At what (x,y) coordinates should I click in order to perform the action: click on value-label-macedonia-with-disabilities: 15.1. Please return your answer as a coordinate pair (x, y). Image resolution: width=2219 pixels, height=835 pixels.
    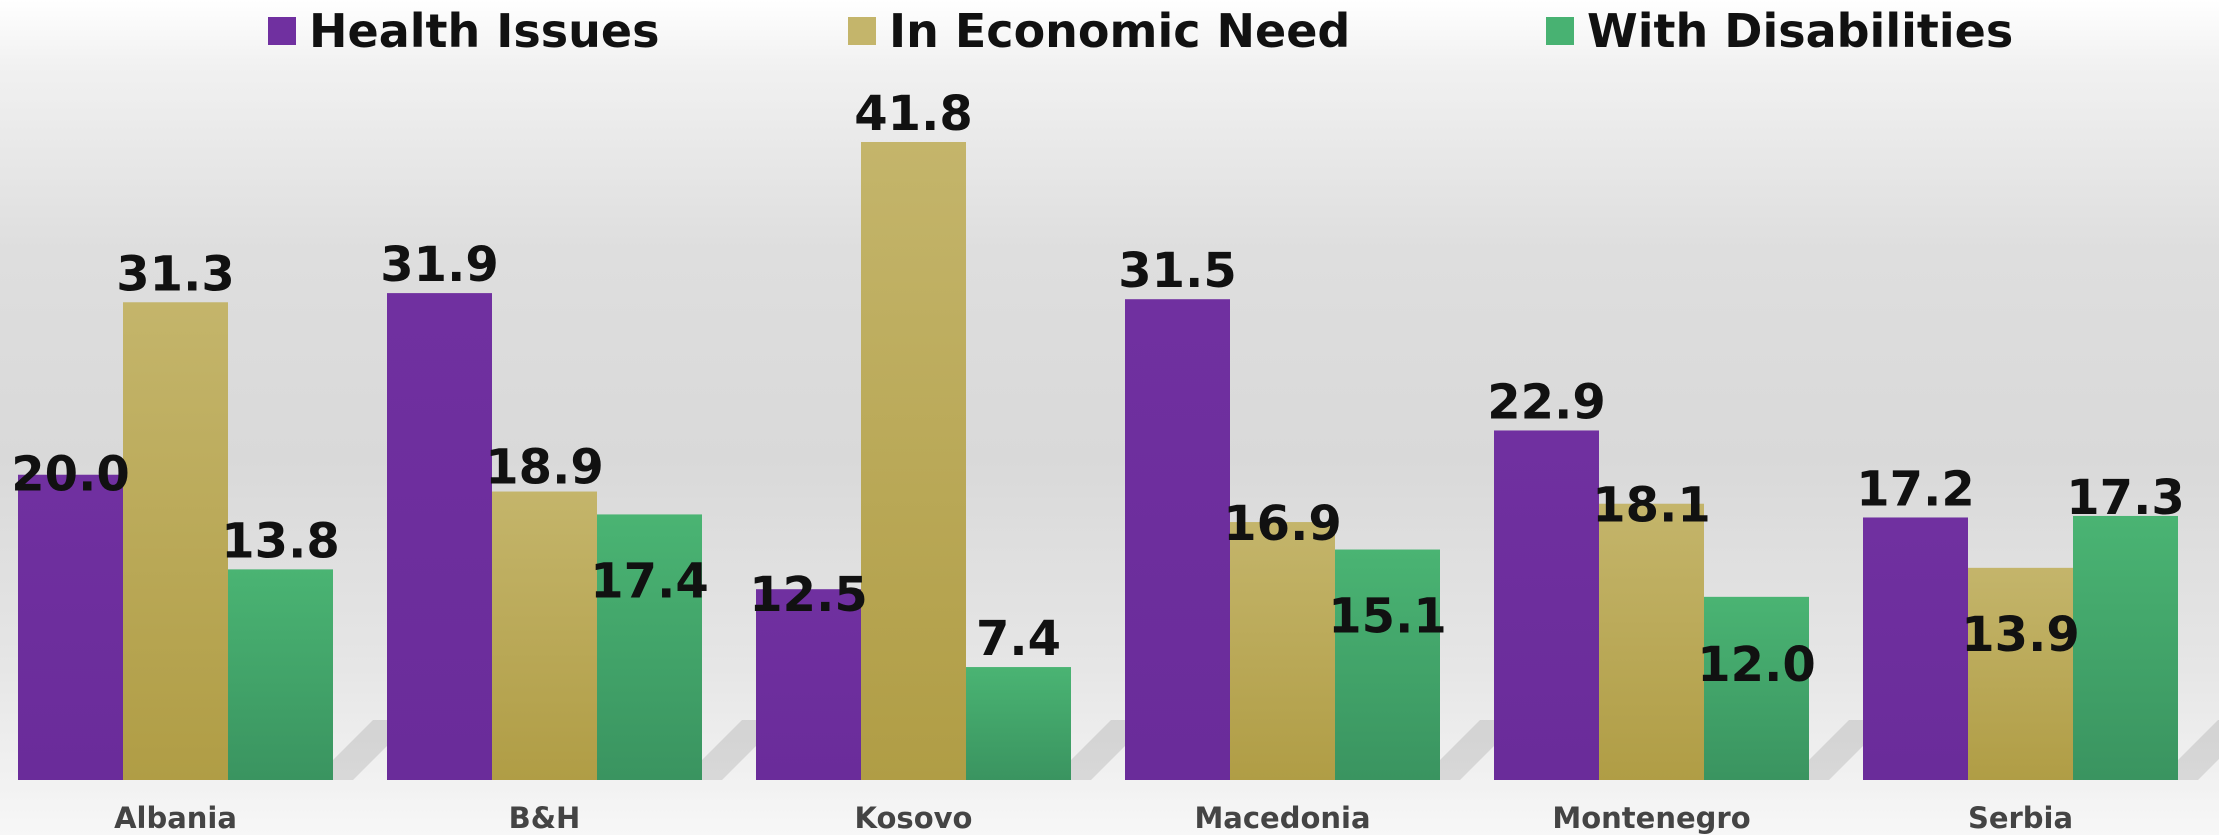
    Looking at the image, I should click on (1387, 617).